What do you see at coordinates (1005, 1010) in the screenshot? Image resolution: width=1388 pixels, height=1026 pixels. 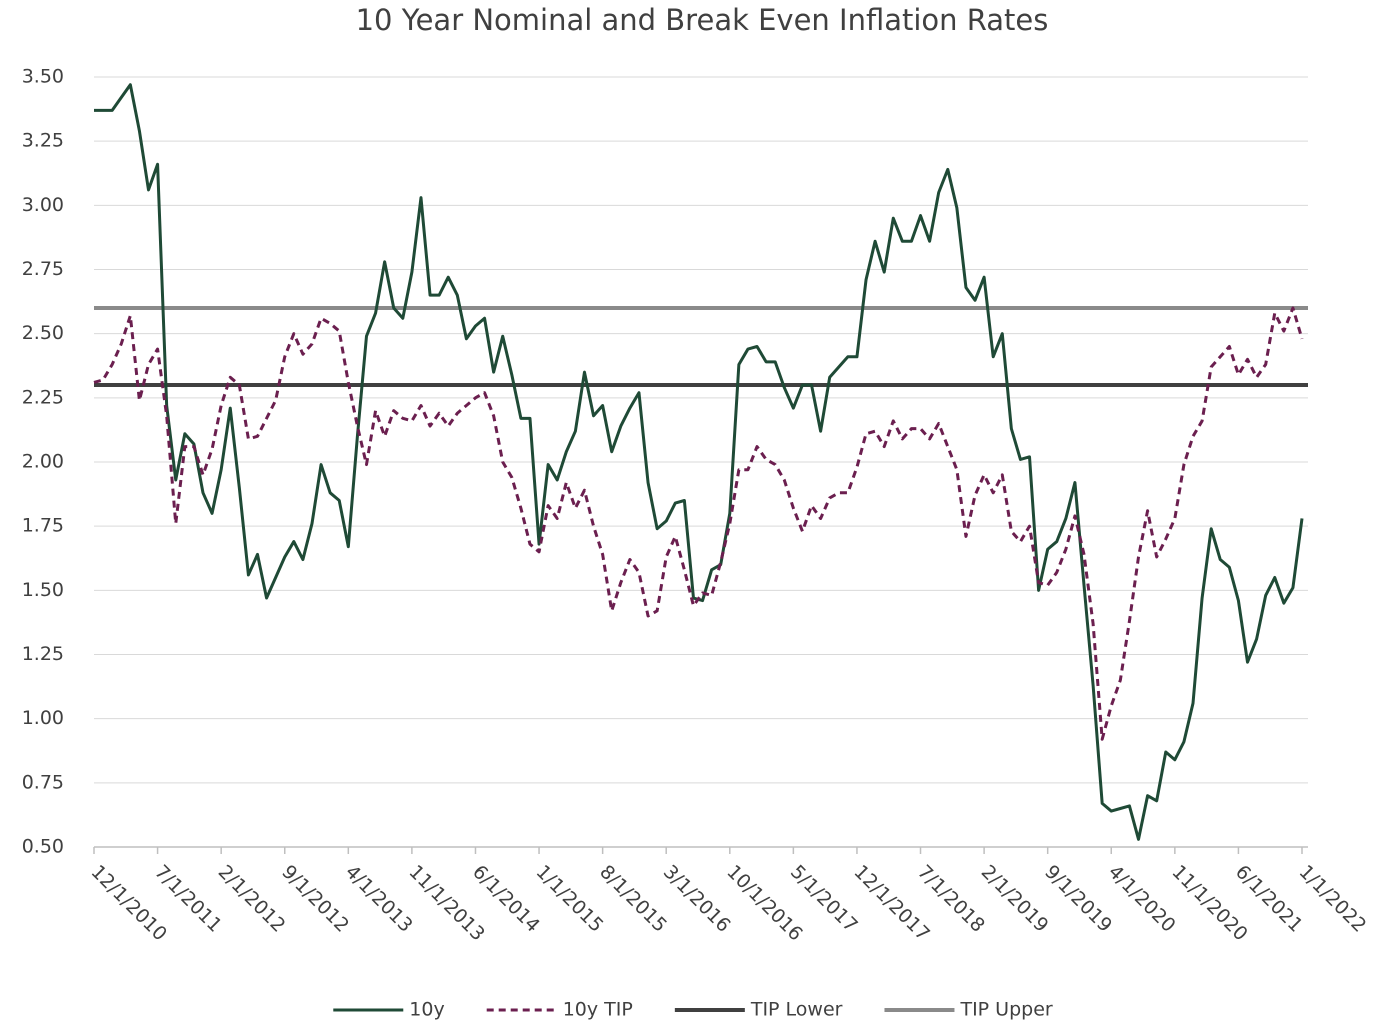 I see `legend-label: TIP Upper` at bounding box center [1005, 1010].